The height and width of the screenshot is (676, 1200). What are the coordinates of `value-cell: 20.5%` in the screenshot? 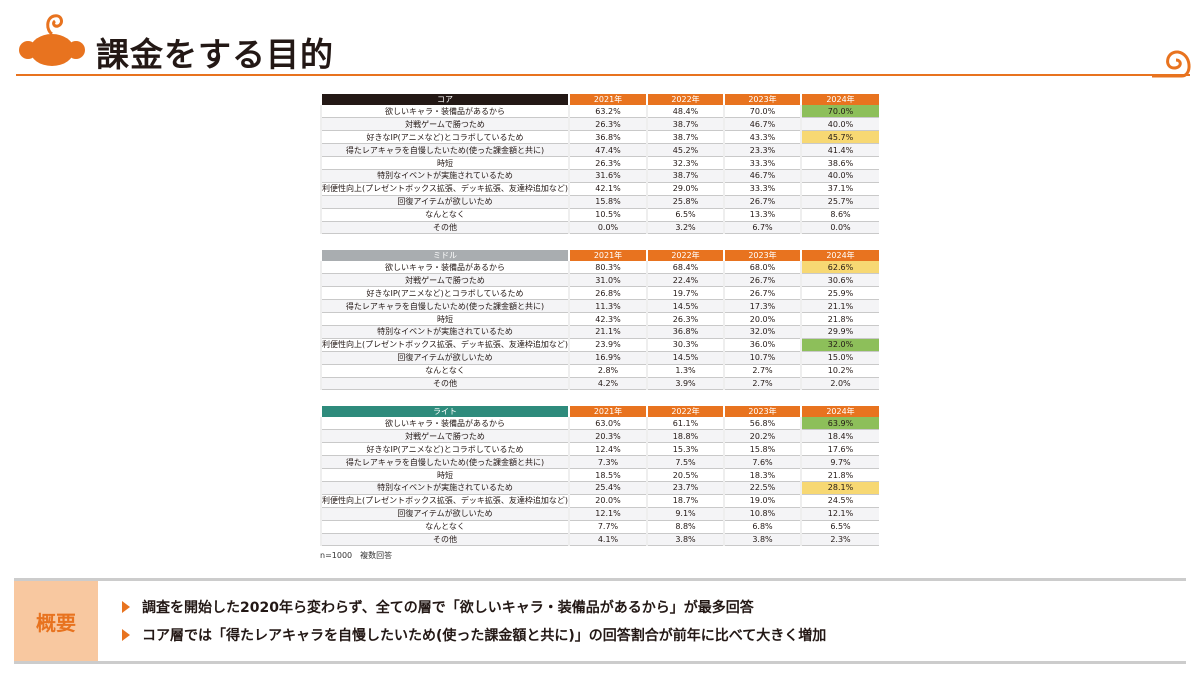 It's located at (685, 475).